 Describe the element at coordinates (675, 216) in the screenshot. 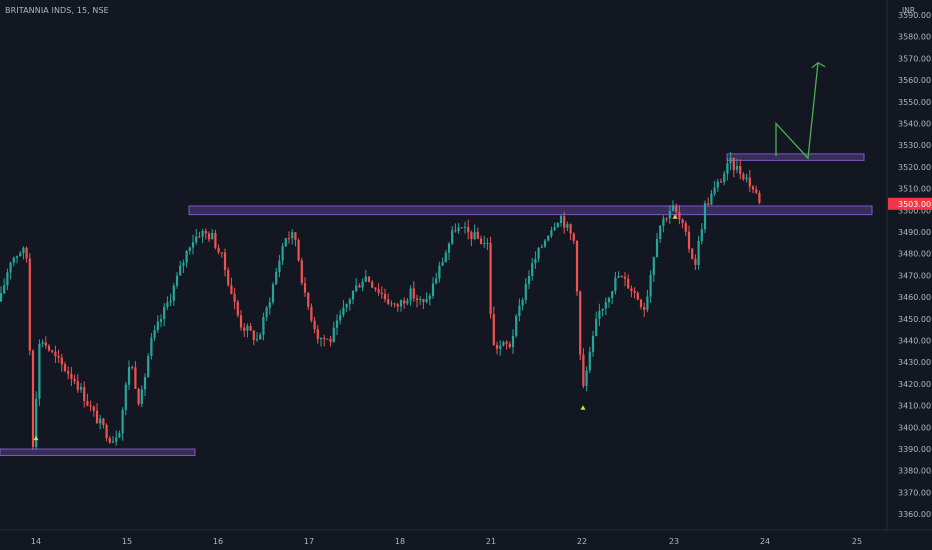

I see `signal-marker` at that location.